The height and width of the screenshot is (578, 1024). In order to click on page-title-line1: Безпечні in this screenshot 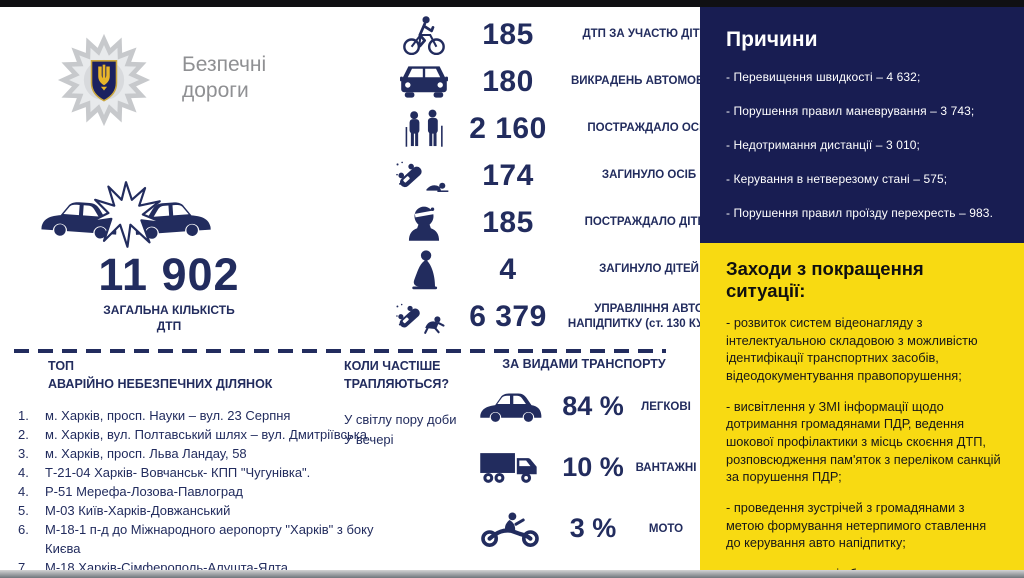, I will do `click(224, 64)`.